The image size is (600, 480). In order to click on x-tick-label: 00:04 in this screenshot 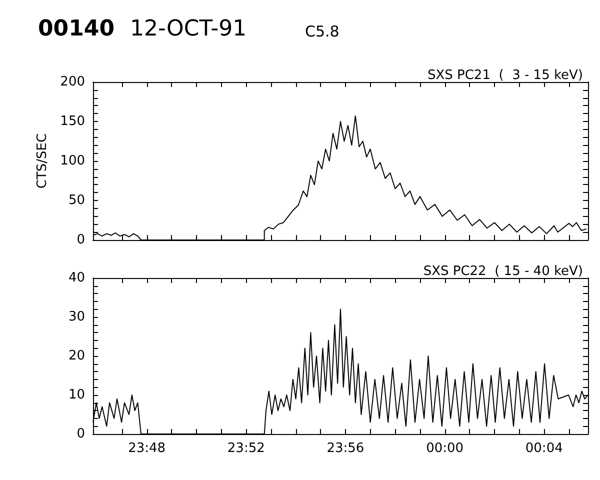, I will do `click(544, 448)`.